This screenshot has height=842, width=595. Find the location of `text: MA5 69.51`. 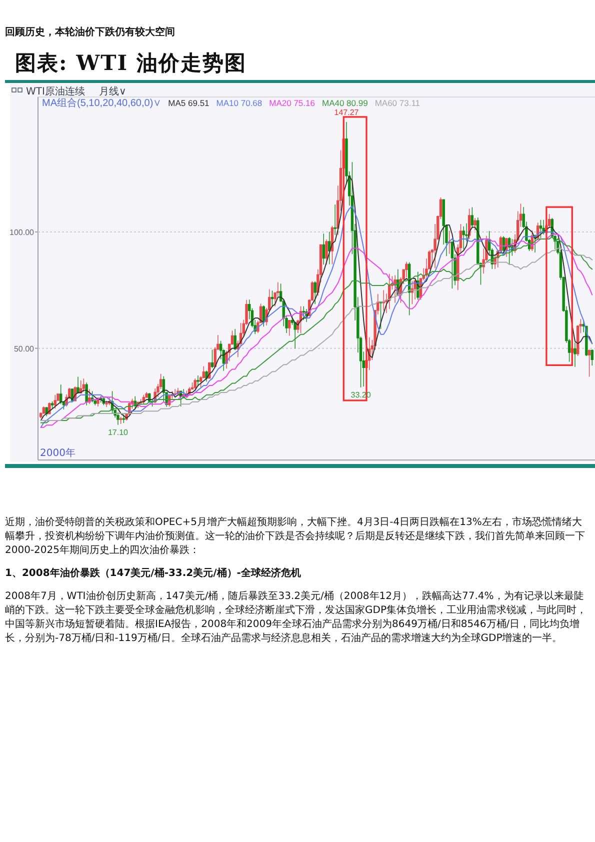

text: MA5 69.51 is located at coordinates (189, 103).